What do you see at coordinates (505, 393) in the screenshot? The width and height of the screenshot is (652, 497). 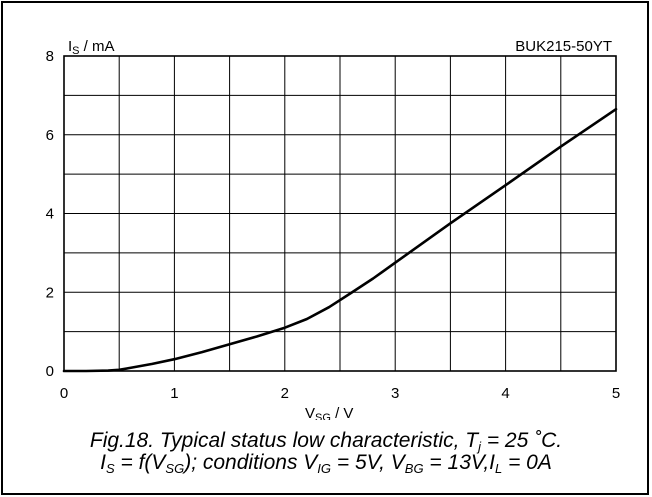 I see `x-tick-label: 4` at bounding box center [505, 393].